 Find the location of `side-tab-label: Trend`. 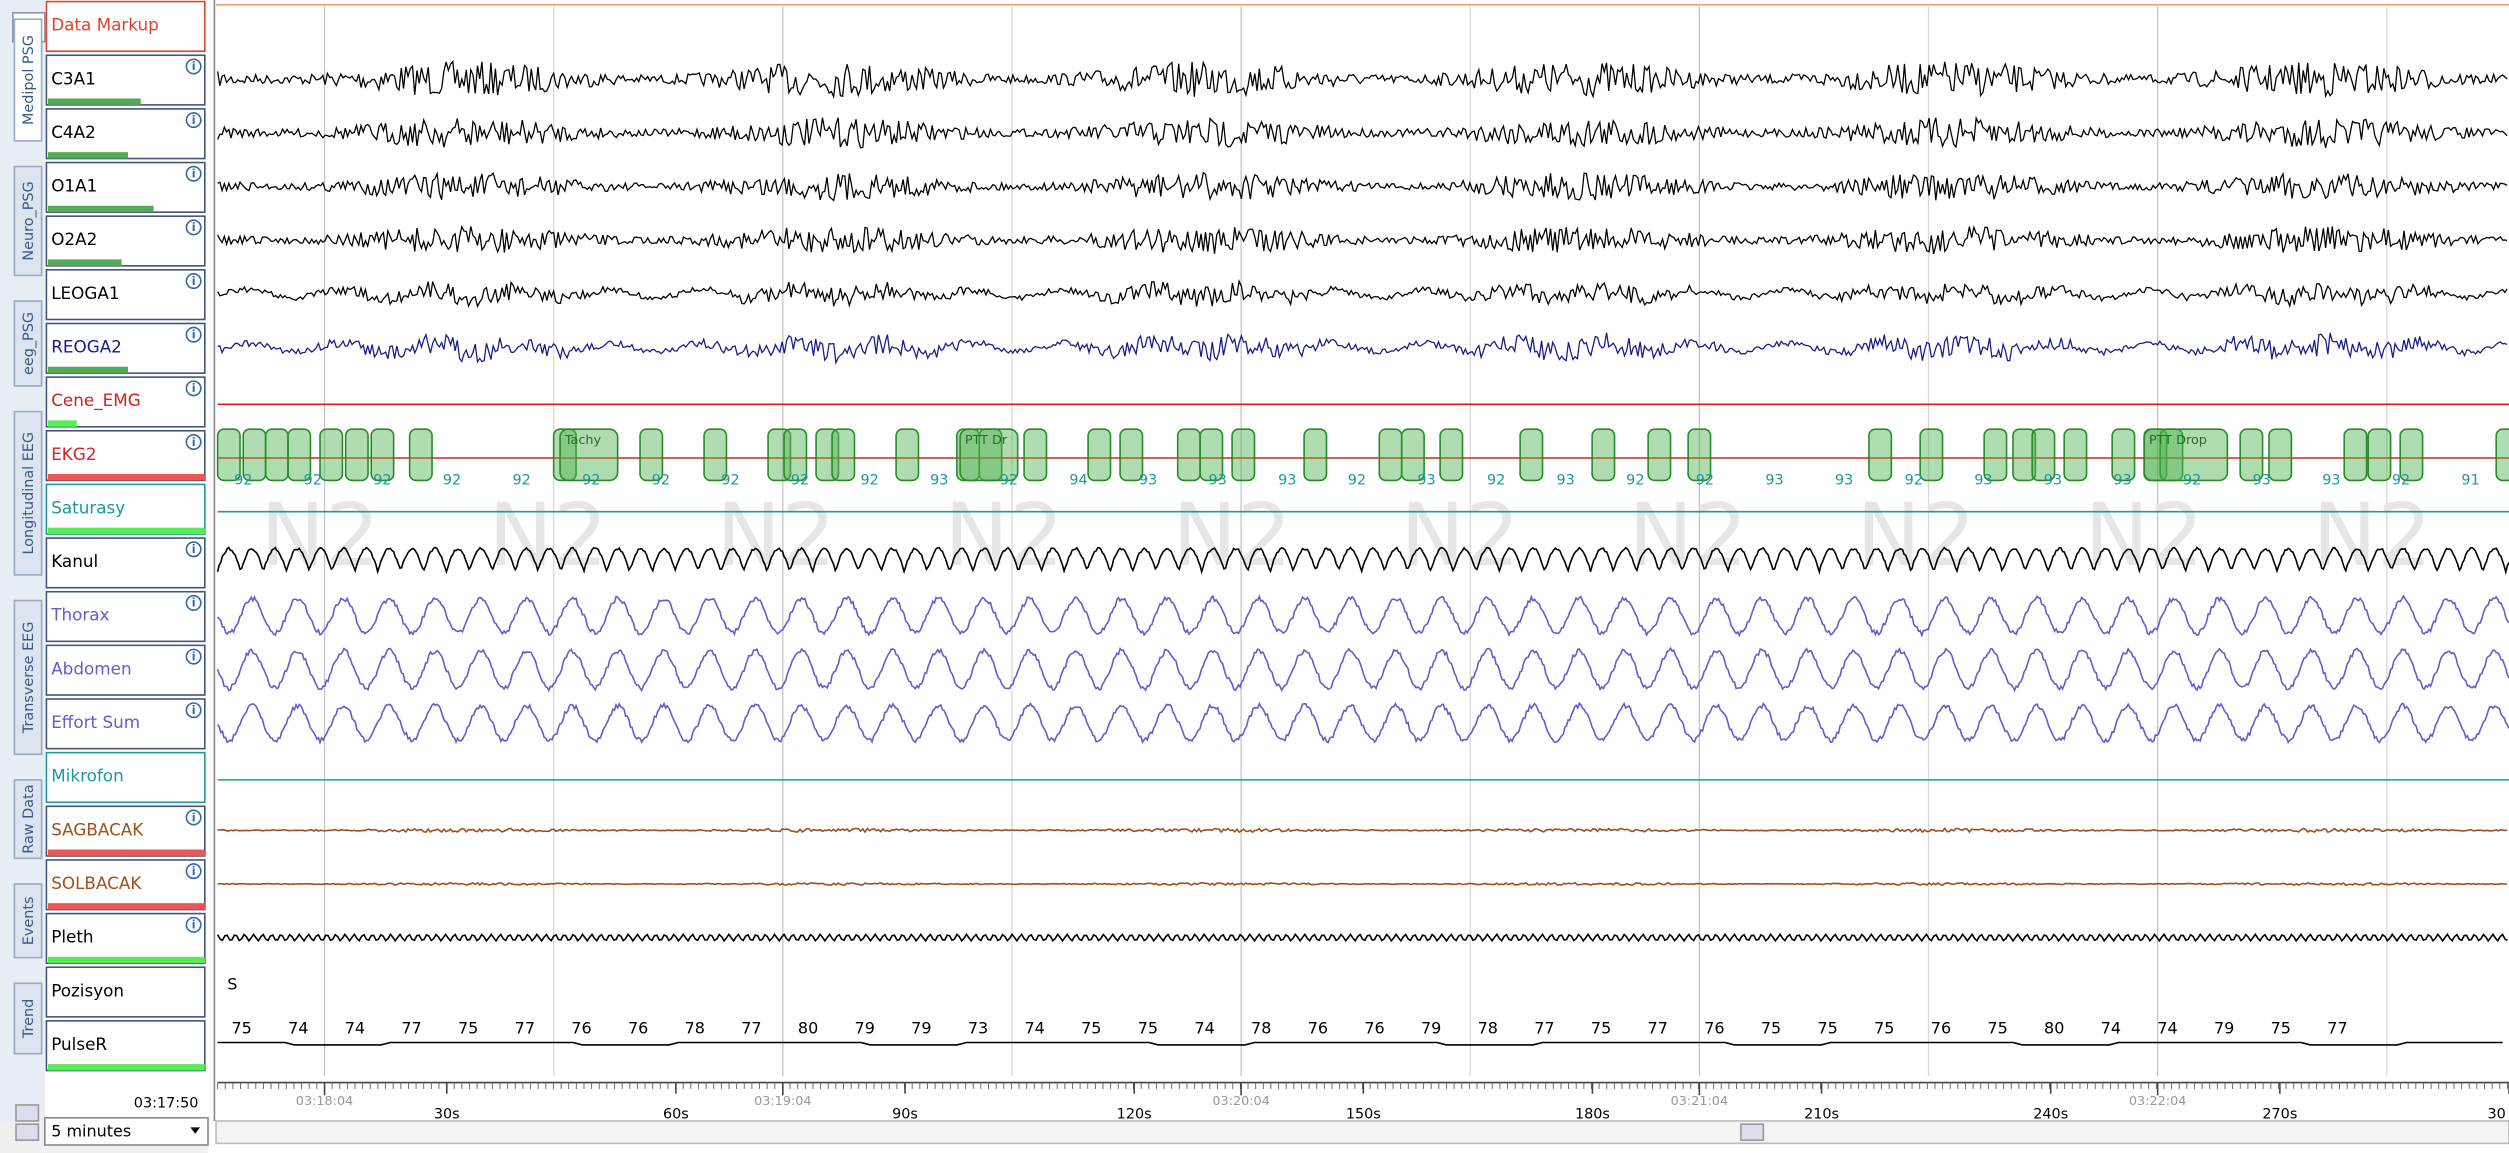

side-tab-label: Trend is located at coordinates (29, 1019).